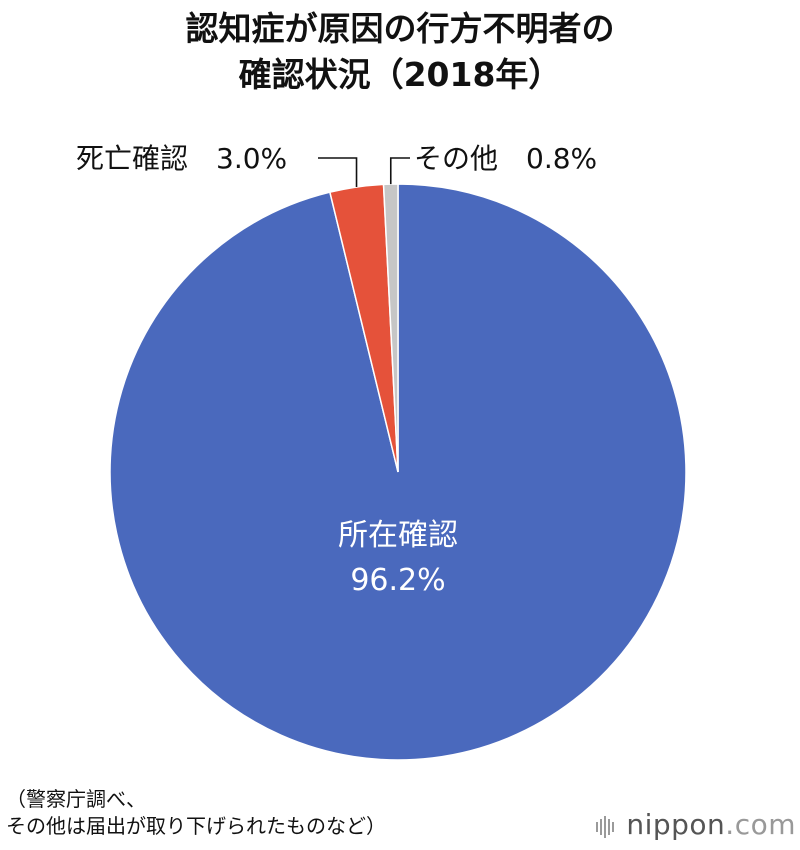  I want to click on slice-label-other: その他 0.8%, so click(505, 158).